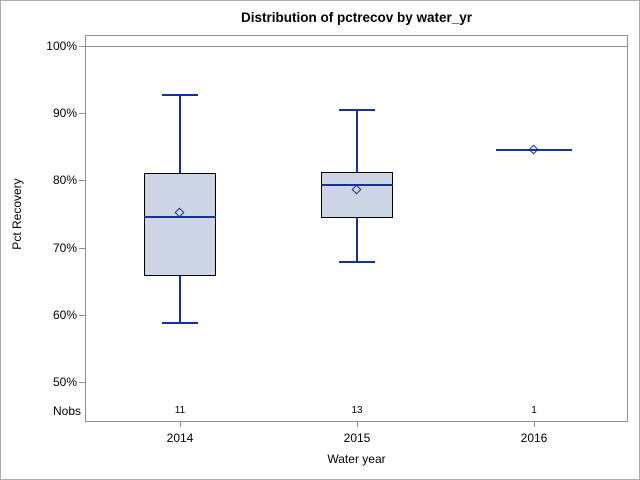  I want to click on x-axis-tick-label: 2016, so click(534, 438).